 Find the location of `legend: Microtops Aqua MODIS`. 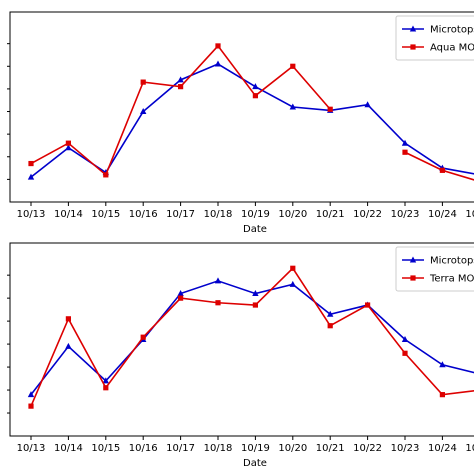

legend: Microtops Aqua MODIS is located at coordinates (434, 38).